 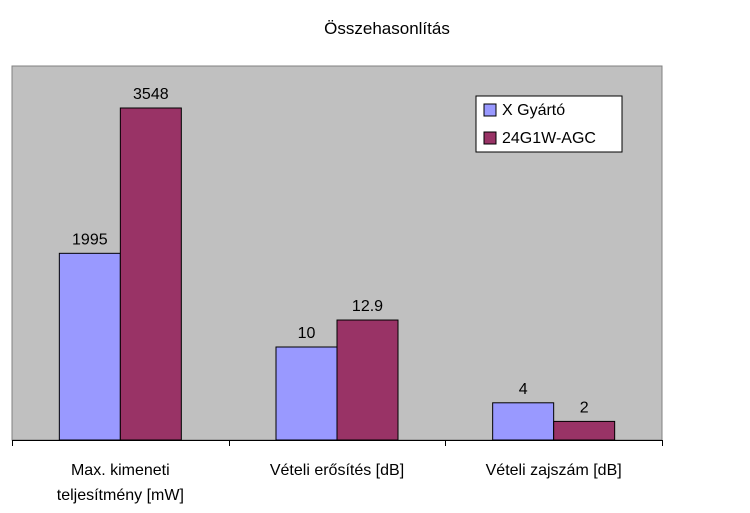 What do you see at coordinates (533, 110) in the screenshot?
I see `legend-label: X Gyártó` at bounding box center [533, 110].